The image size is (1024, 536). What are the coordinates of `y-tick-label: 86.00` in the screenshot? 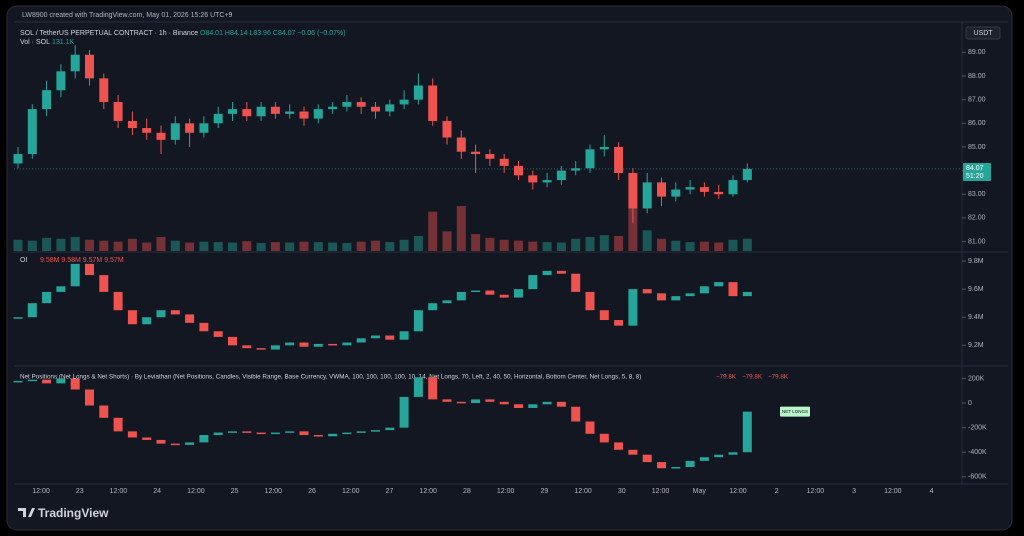 It's located at (977, 123).